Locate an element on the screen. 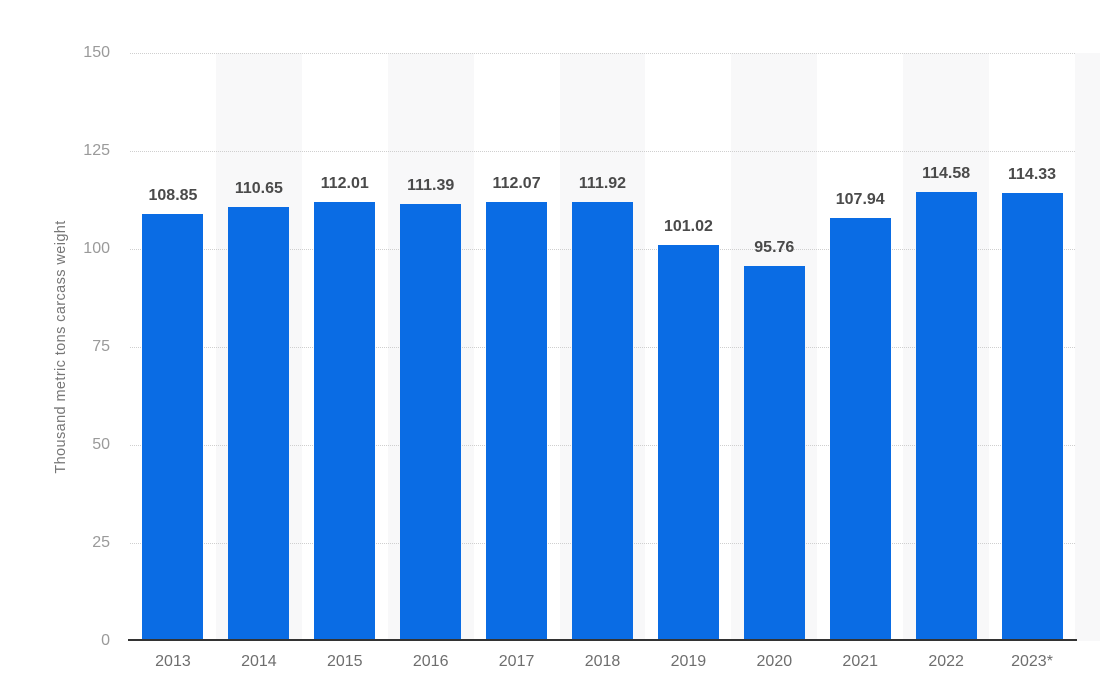  bar-value-label: 114.33 is located at coordinates (1032, 174).